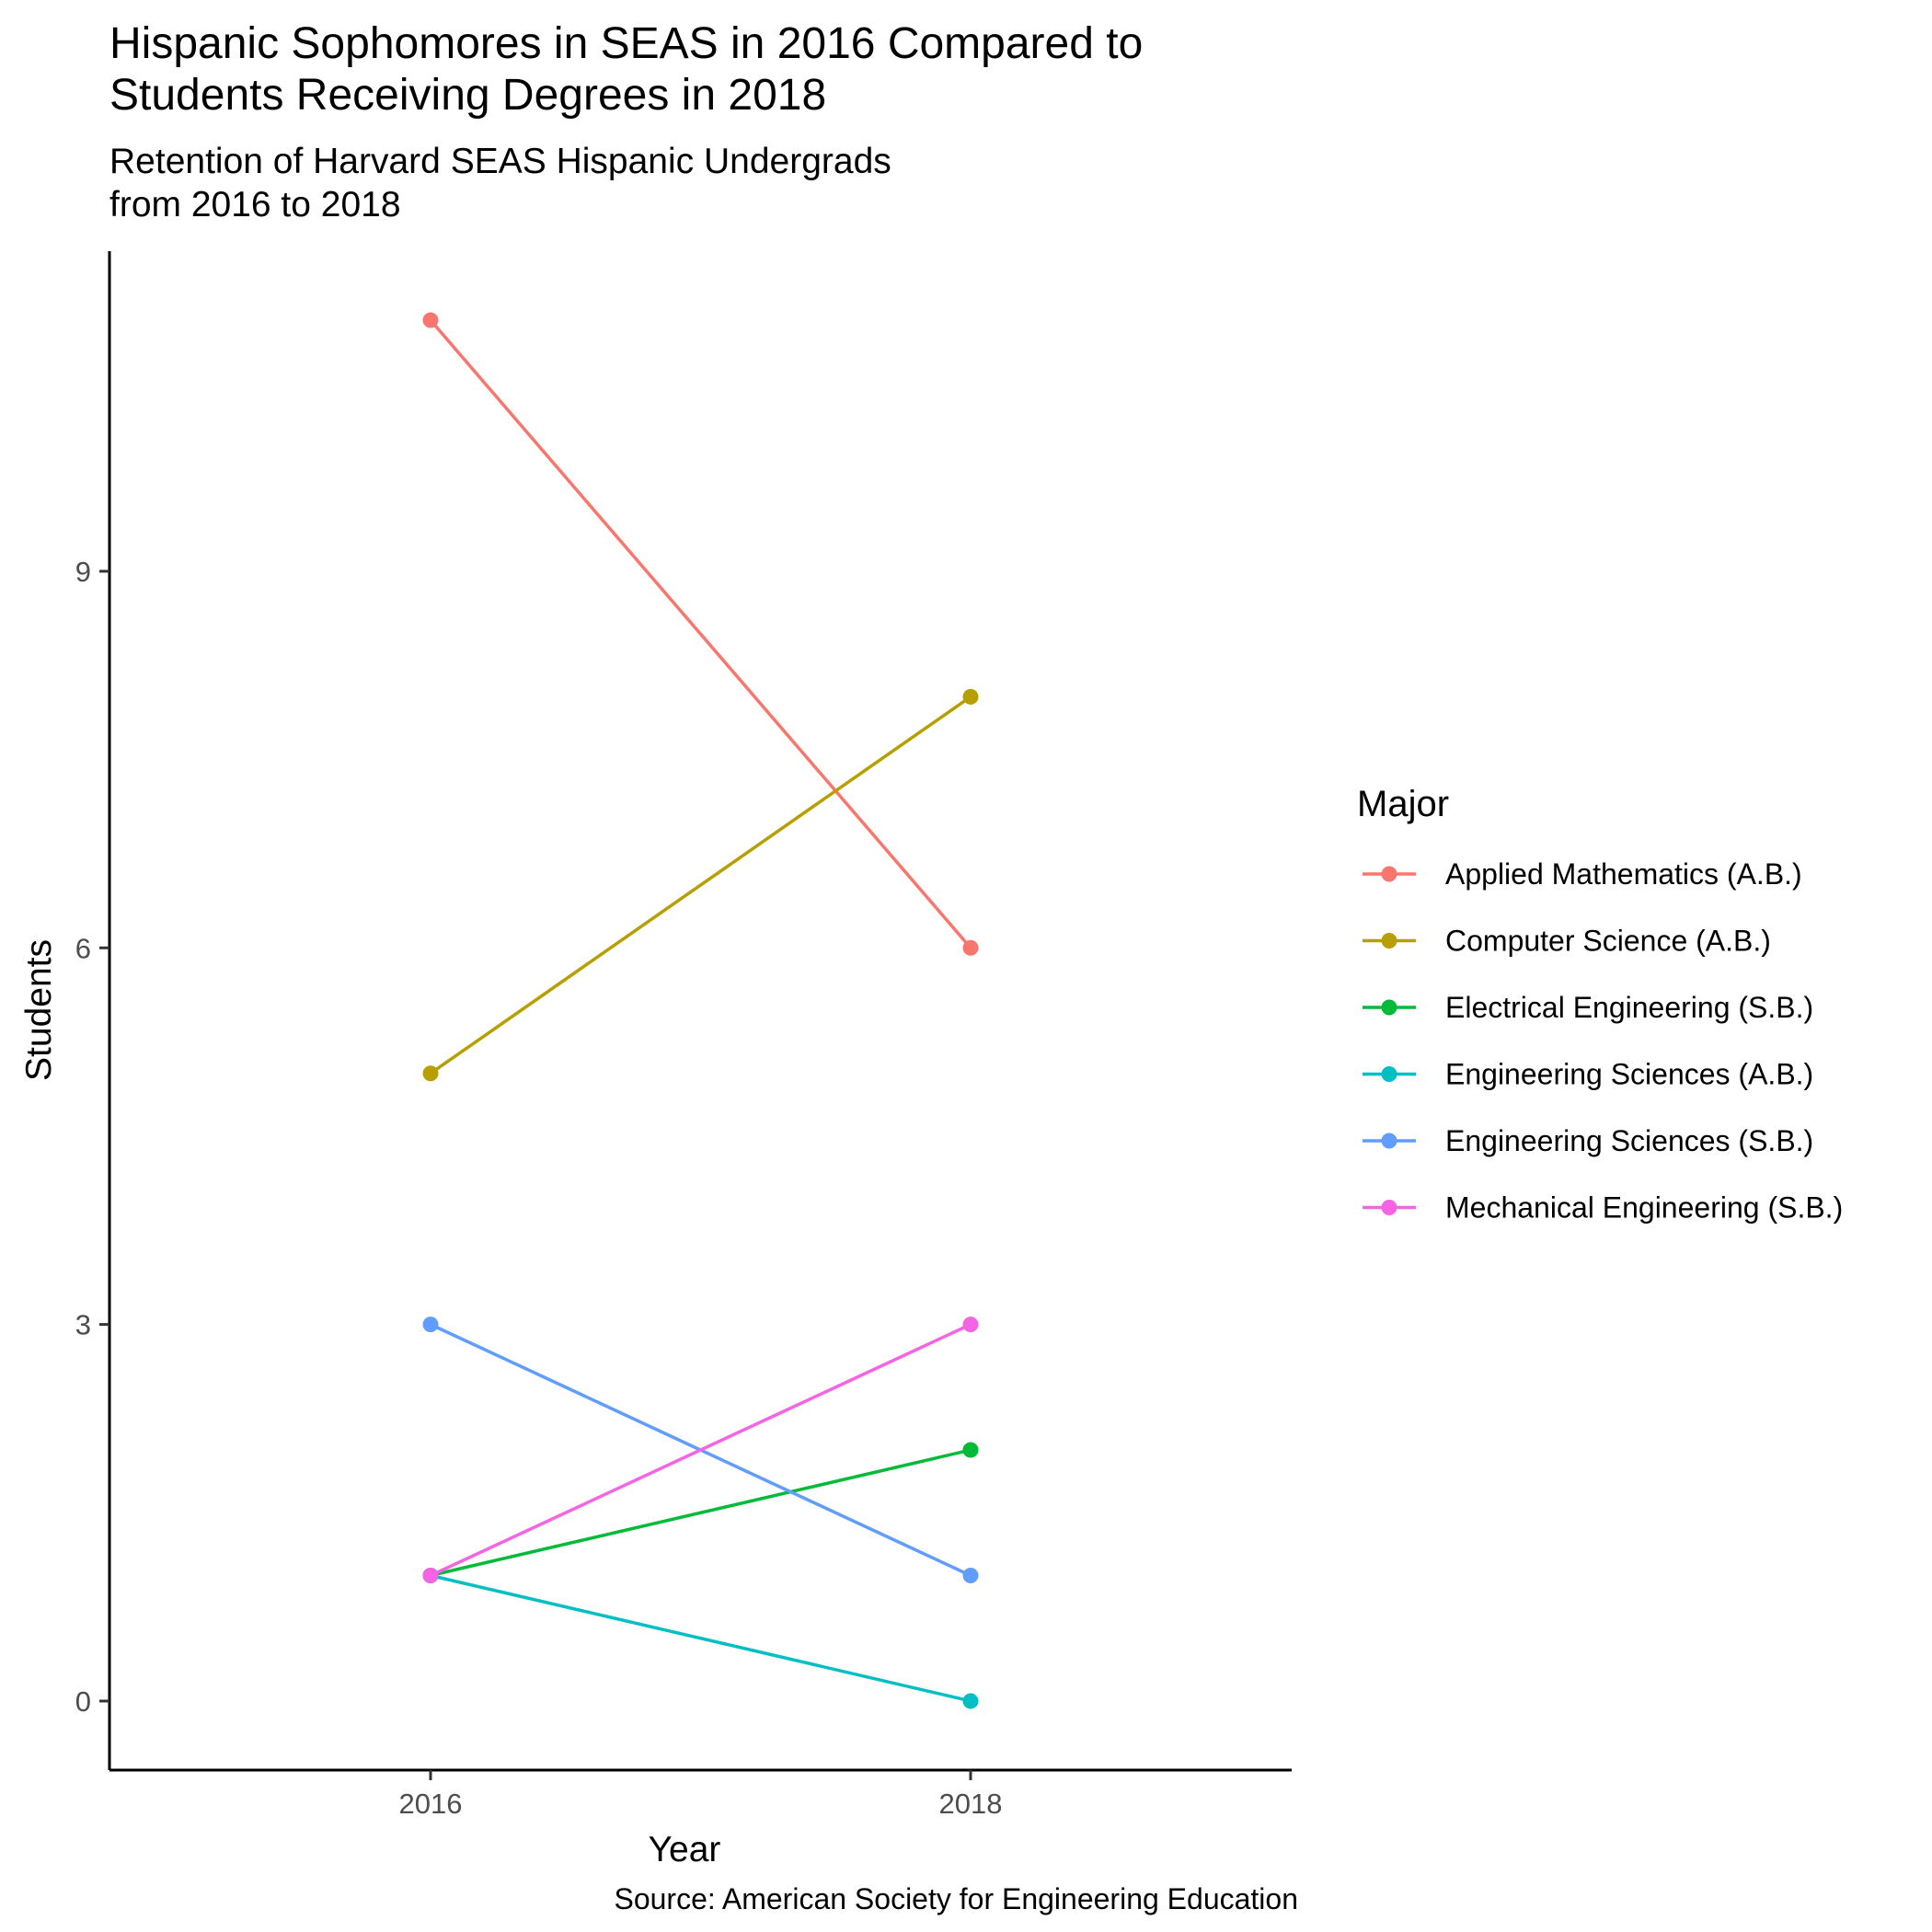 This screenshot has height=1932, width=1932. Describe the element at coordinates (430, 1325) in the screenshot. I see `data-point-engineering-sciences-s-b-2016` at that location.